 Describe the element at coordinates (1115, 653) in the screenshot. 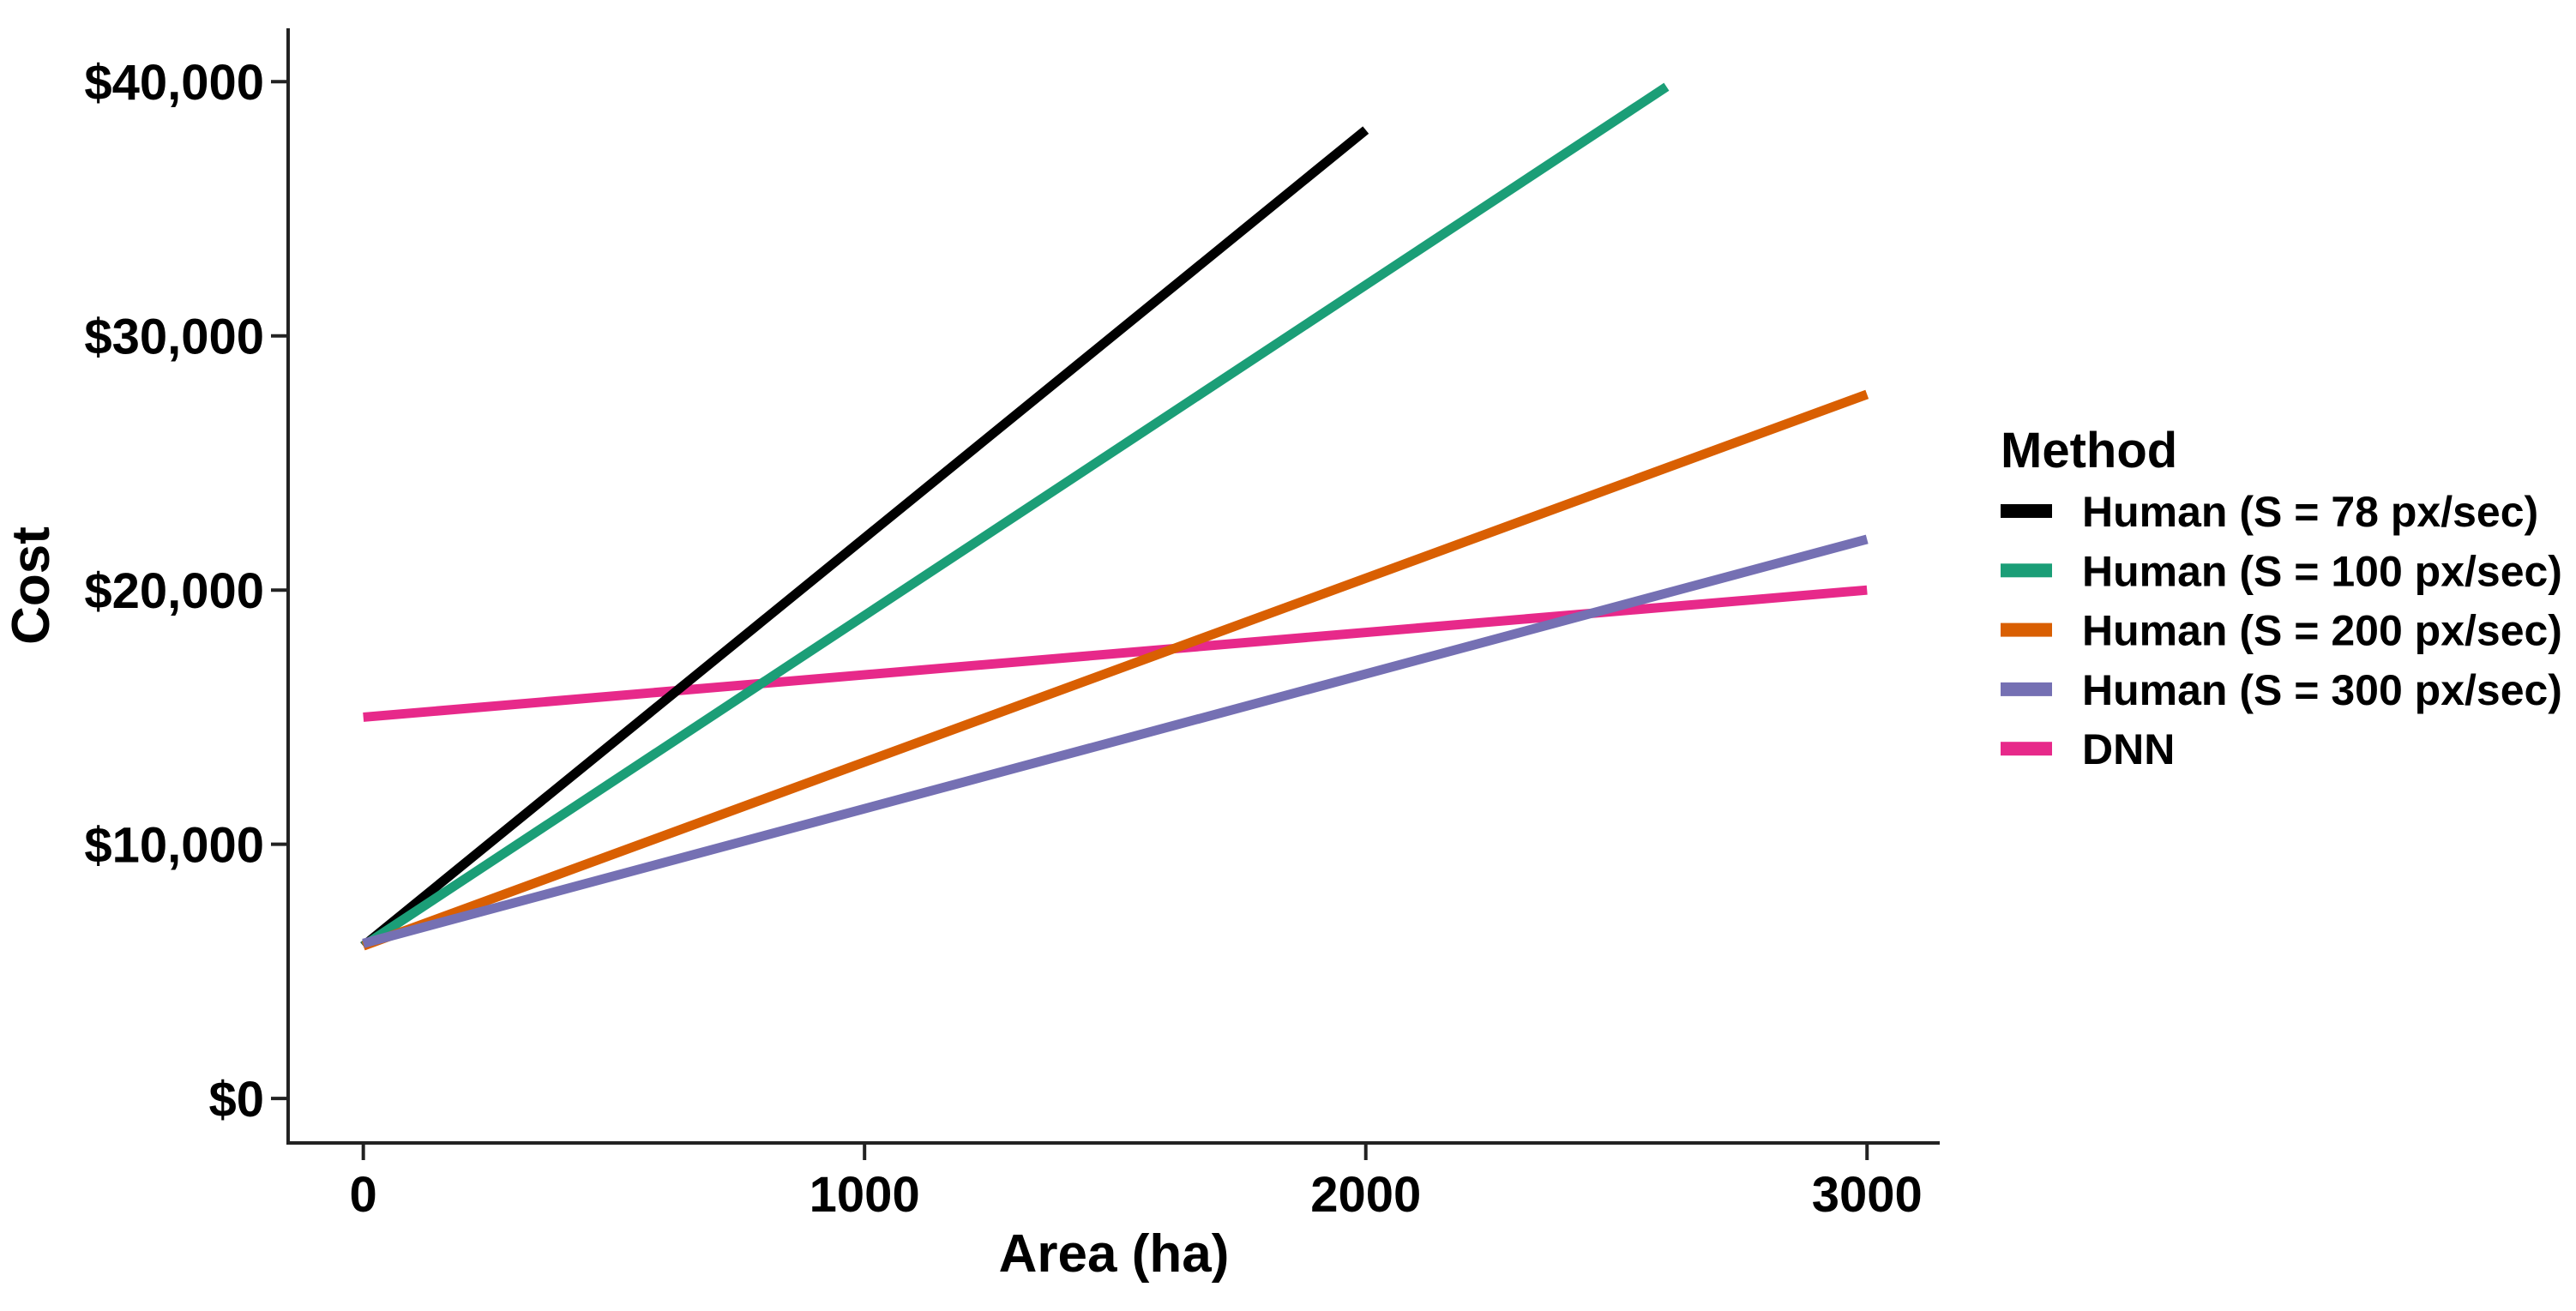

I see `series-line-dnn` at that location.